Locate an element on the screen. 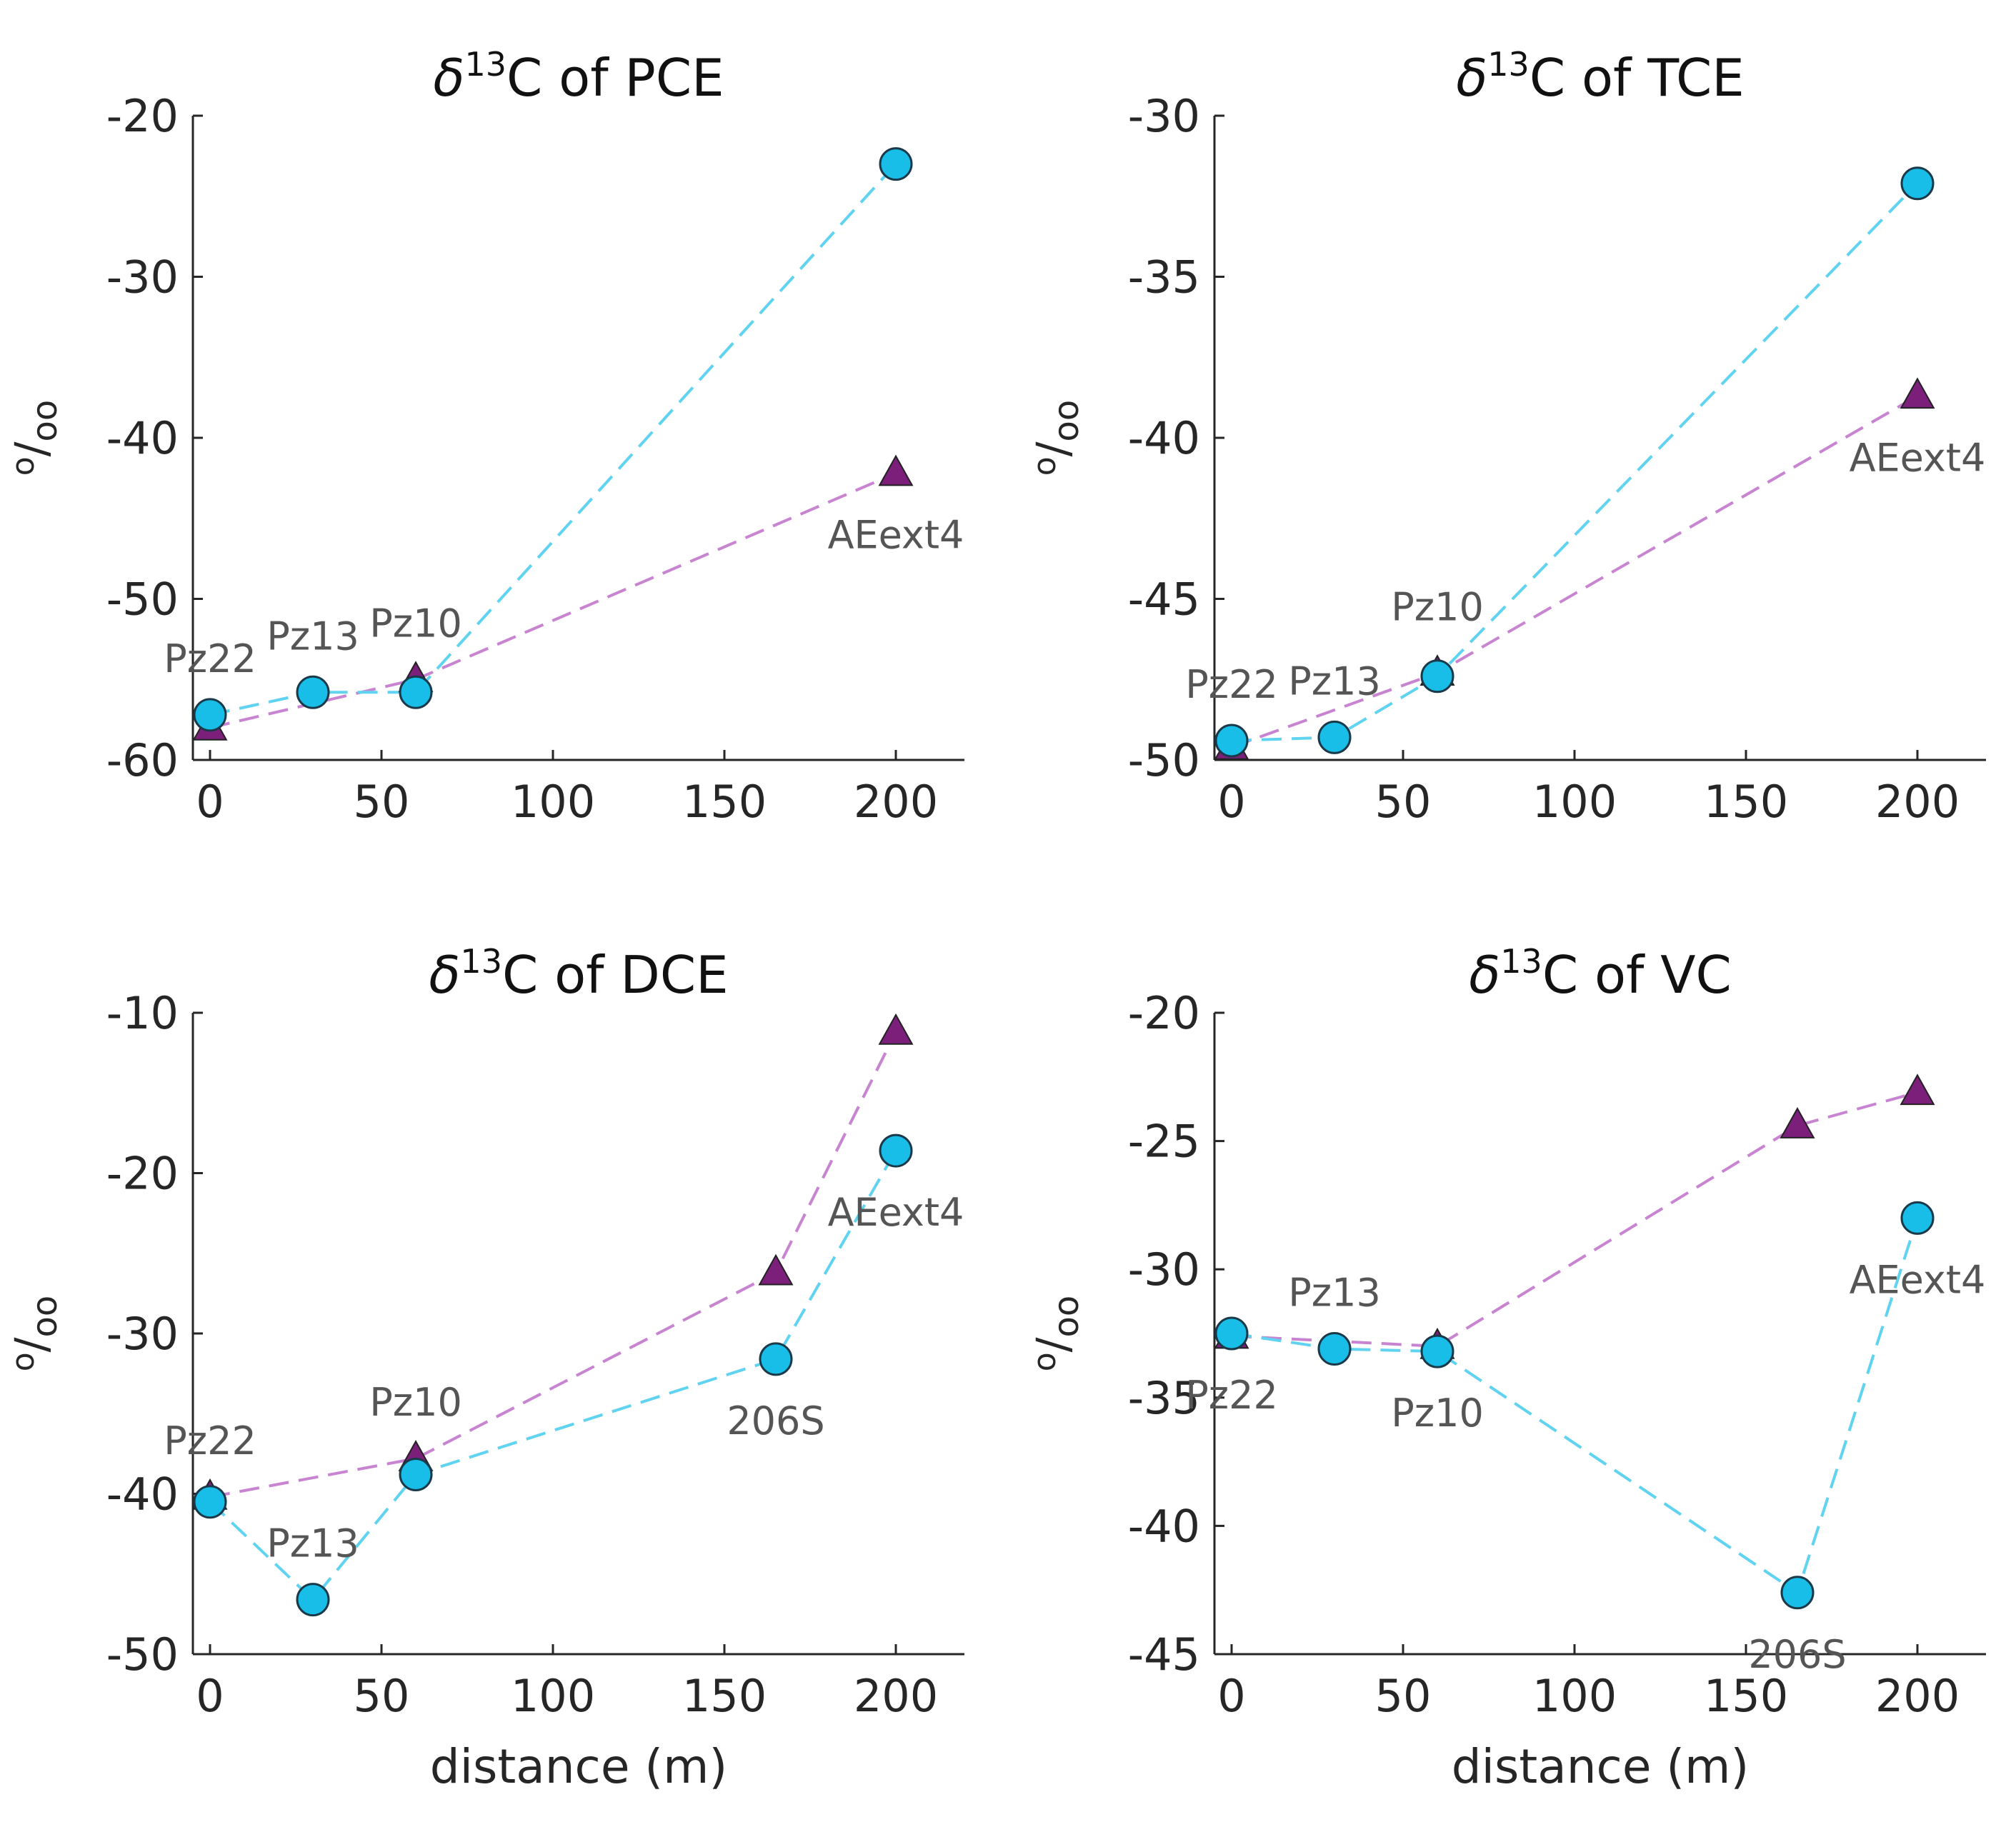 The height and width of the screenshot is (1832, 2016). y-label-sub: oo is located at coordinates (45, 1317).